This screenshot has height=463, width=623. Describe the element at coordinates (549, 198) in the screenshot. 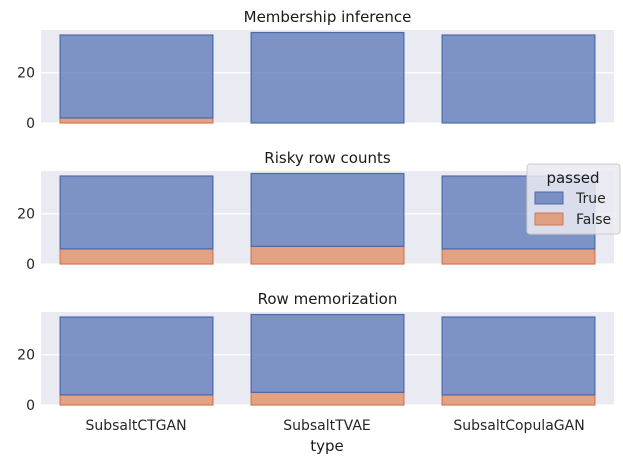

I see `legend-swatch-true` at that location.